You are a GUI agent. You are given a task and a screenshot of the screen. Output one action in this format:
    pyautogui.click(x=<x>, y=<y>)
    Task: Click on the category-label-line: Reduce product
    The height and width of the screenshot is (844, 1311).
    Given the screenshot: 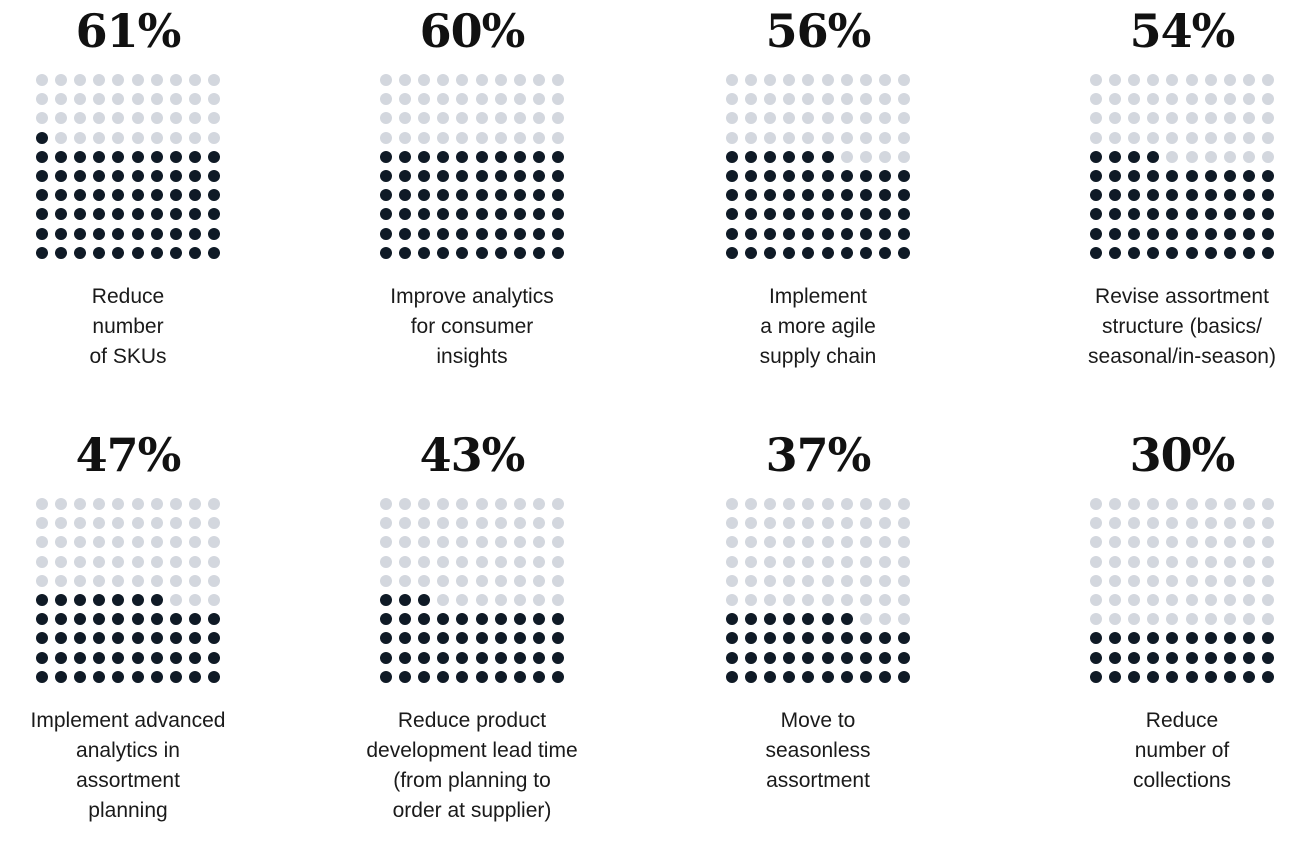 What is the action you would take?
    pyautogui.click(x=472, y=720)
    